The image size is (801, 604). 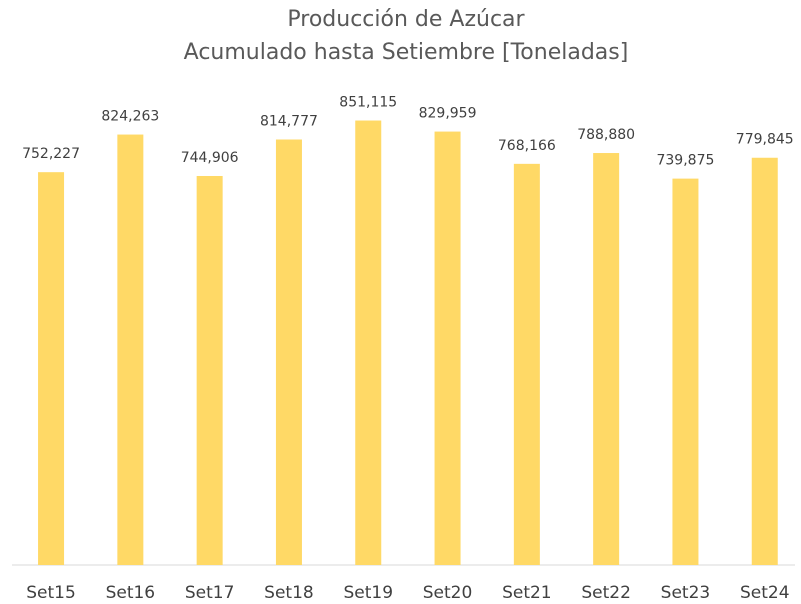 I want to click on value-label: 829,959, so click(x=448, y=114).